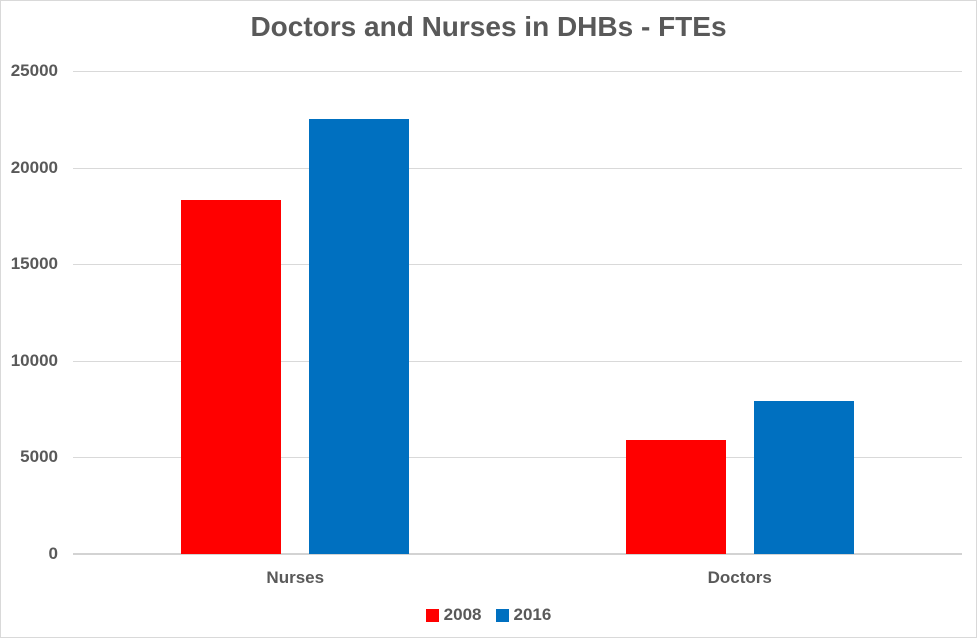 The height and width of the screenshot is (638, 977). I want to click on y-tick-label-15000: 15000, so click(34, 264).